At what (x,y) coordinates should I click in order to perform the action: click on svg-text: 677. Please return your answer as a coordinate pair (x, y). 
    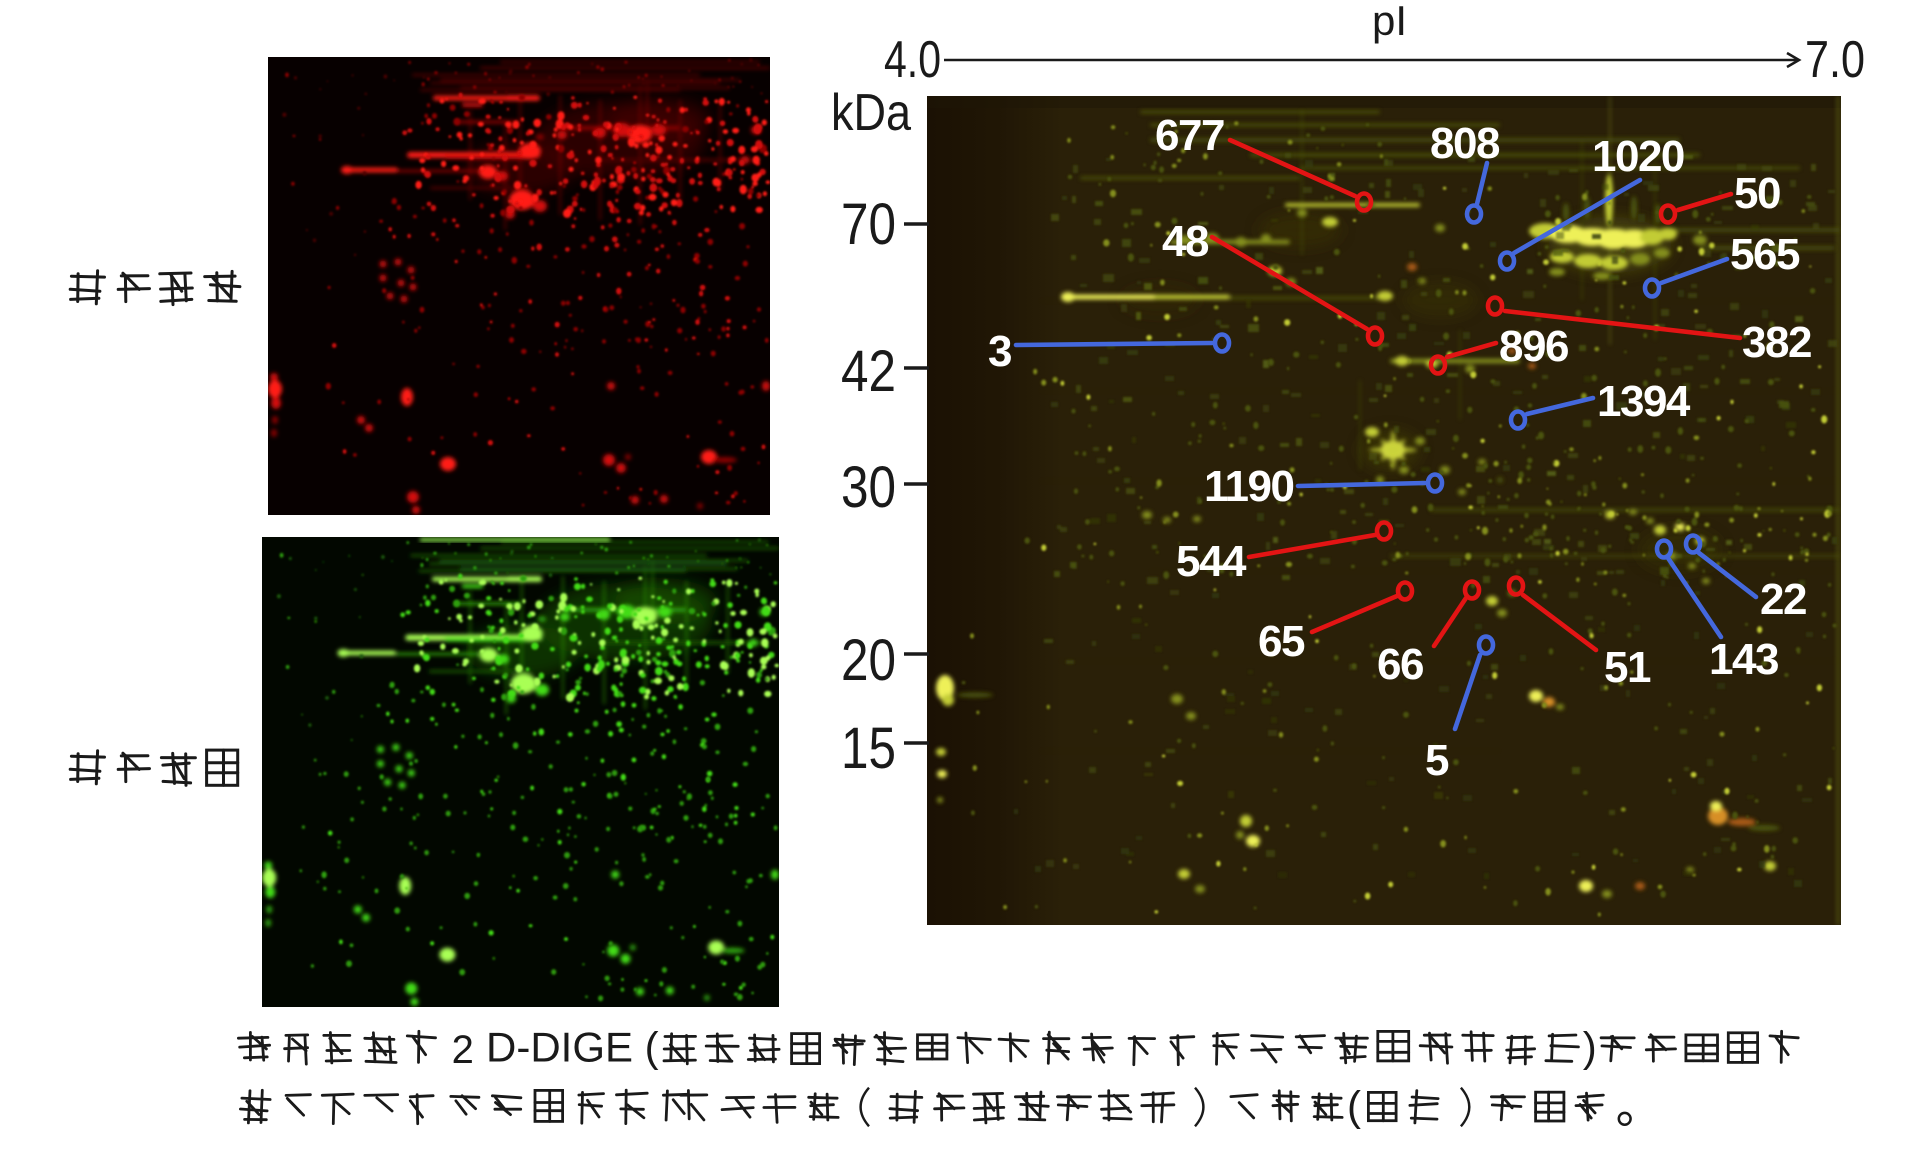
    Looking at the image, I should click on (1189, 135).